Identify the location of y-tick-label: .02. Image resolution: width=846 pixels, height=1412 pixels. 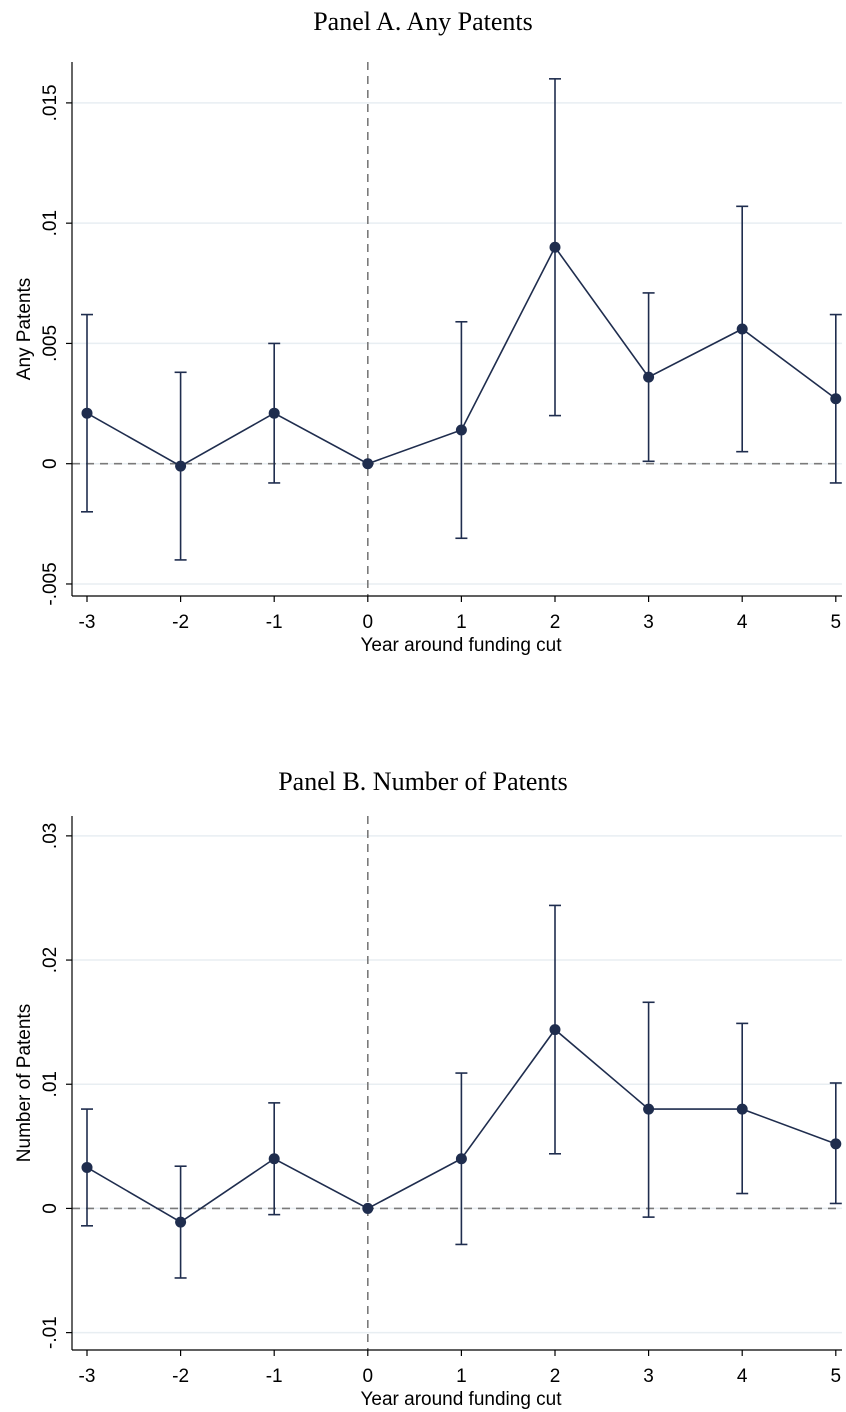
(50, 960).